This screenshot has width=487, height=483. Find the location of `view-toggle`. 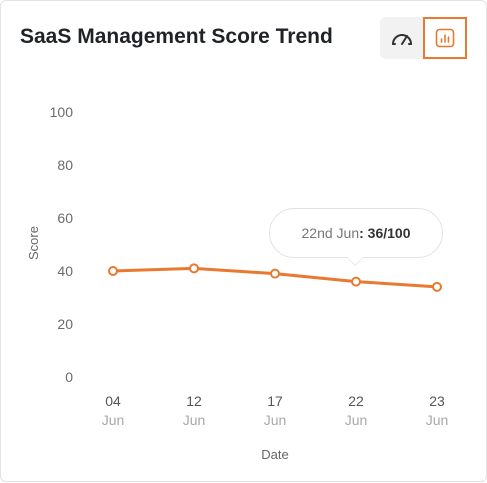

view-toggle is located at coordinates (424, 38).